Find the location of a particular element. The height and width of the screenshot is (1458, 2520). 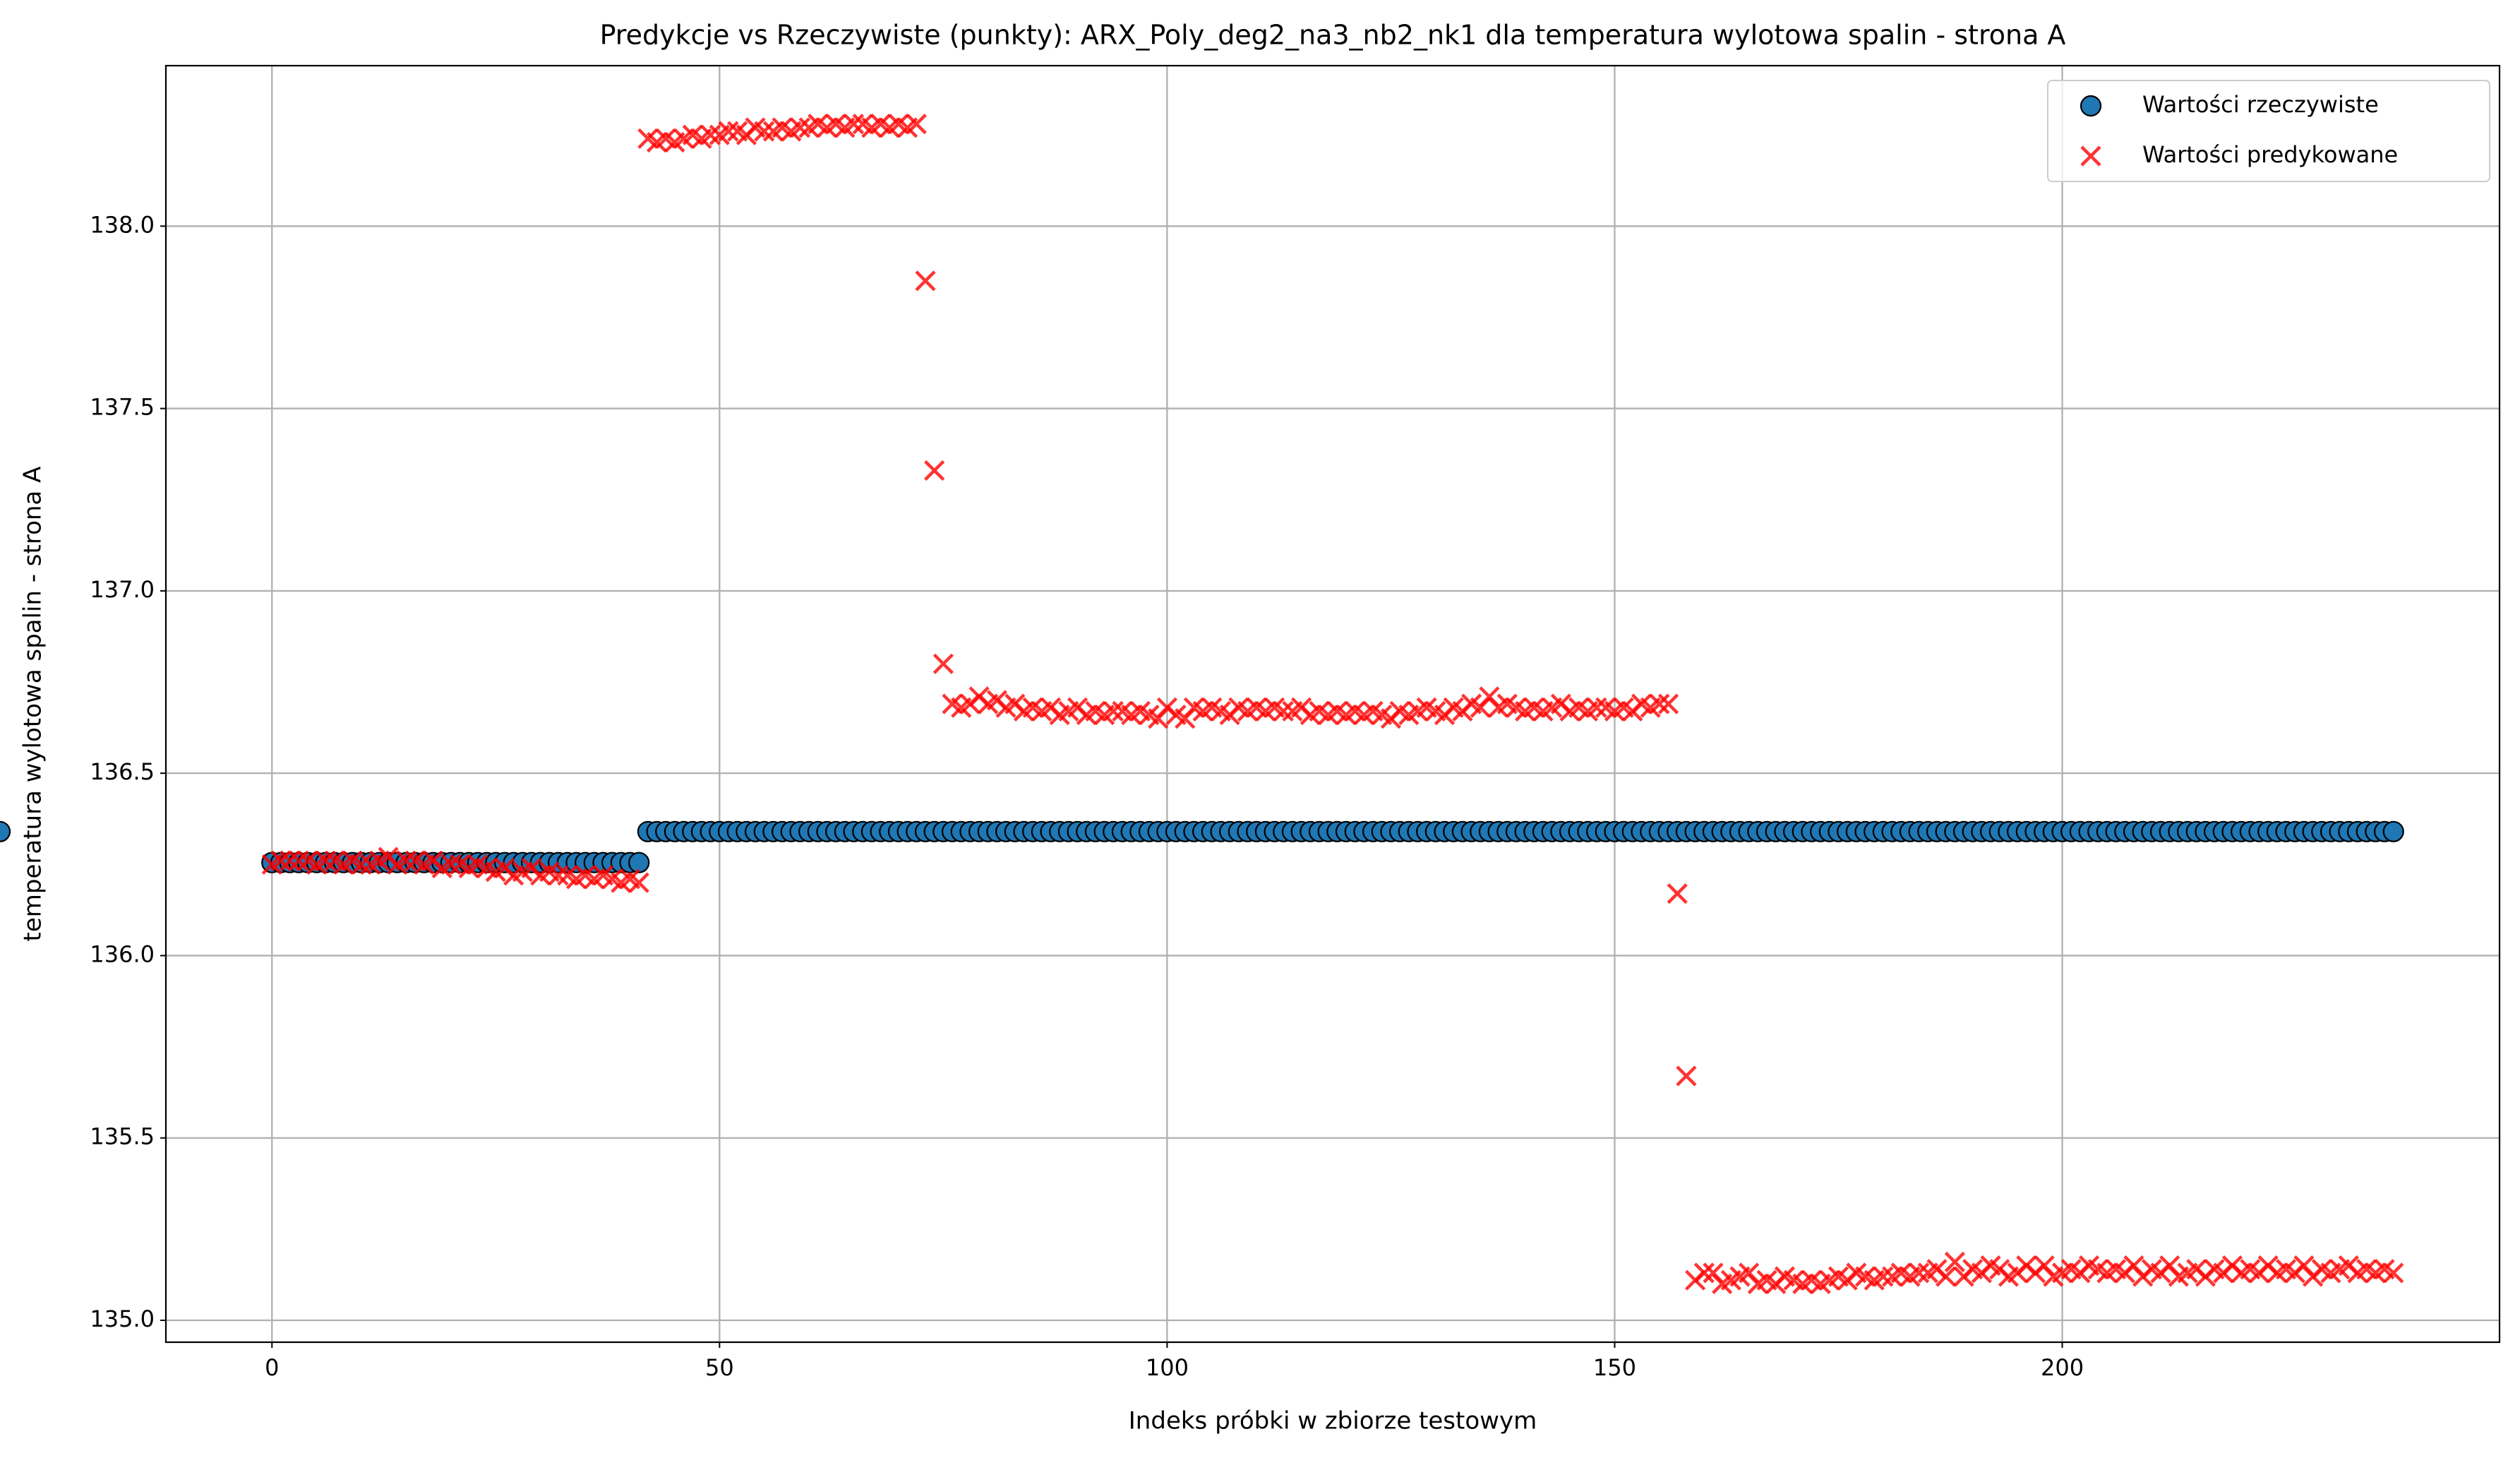

y-tick-label: 138.0 is located at coordinates (123, 224).